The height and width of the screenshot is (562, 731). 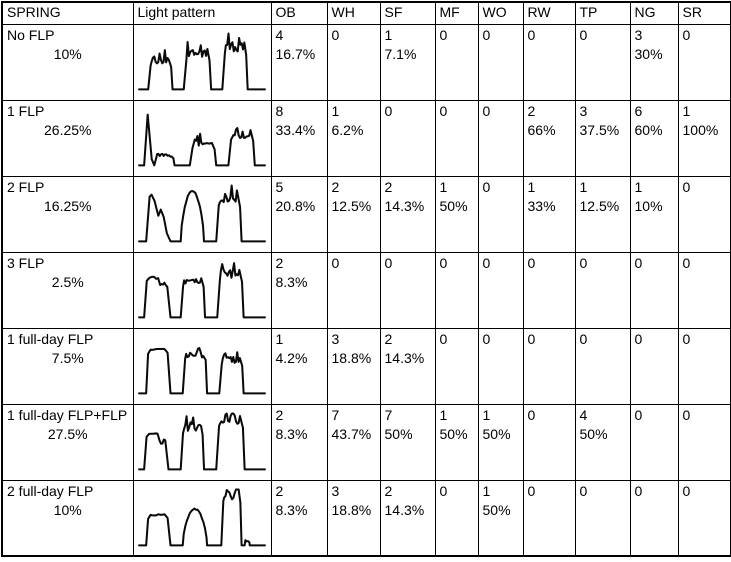 What do you see at coordinates (654, 138) in the screenshot?
I see `count-cell-ng: 6 60%` at bounding box center [654, 138].